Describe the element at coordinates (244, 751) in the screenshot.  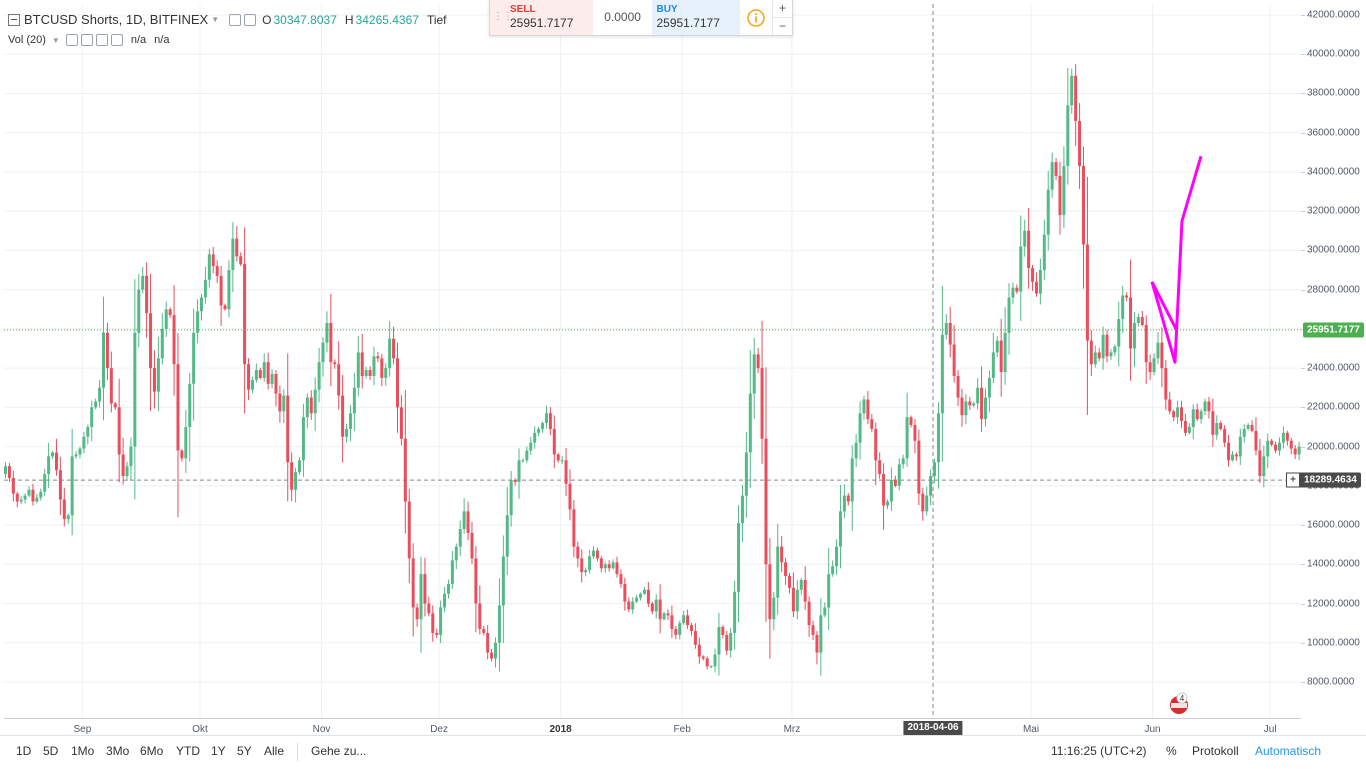
I see `range-button-5y: 5Y` at that location.